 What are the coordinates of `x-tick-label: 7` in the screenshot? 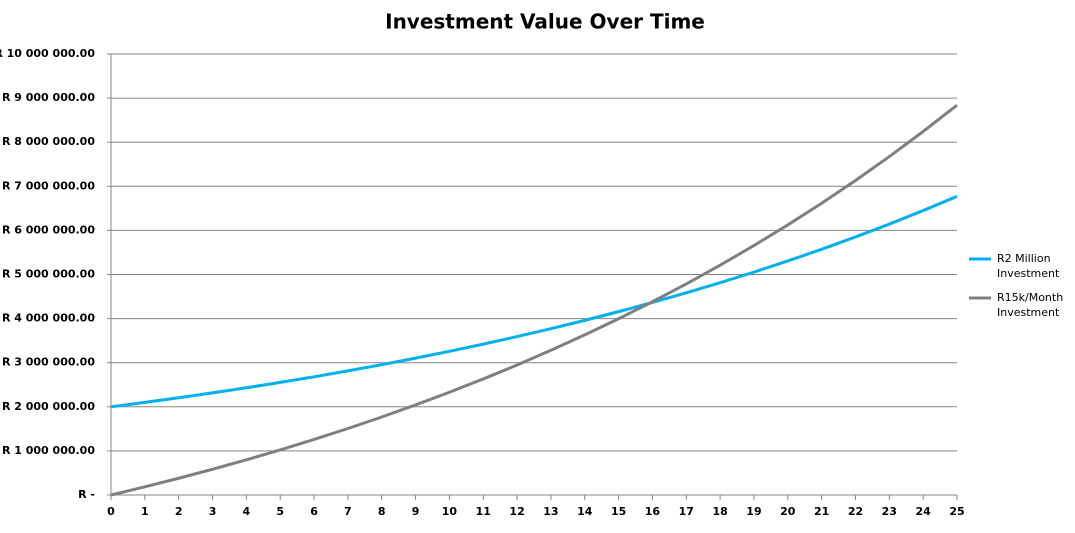 It's located at (348, 511).